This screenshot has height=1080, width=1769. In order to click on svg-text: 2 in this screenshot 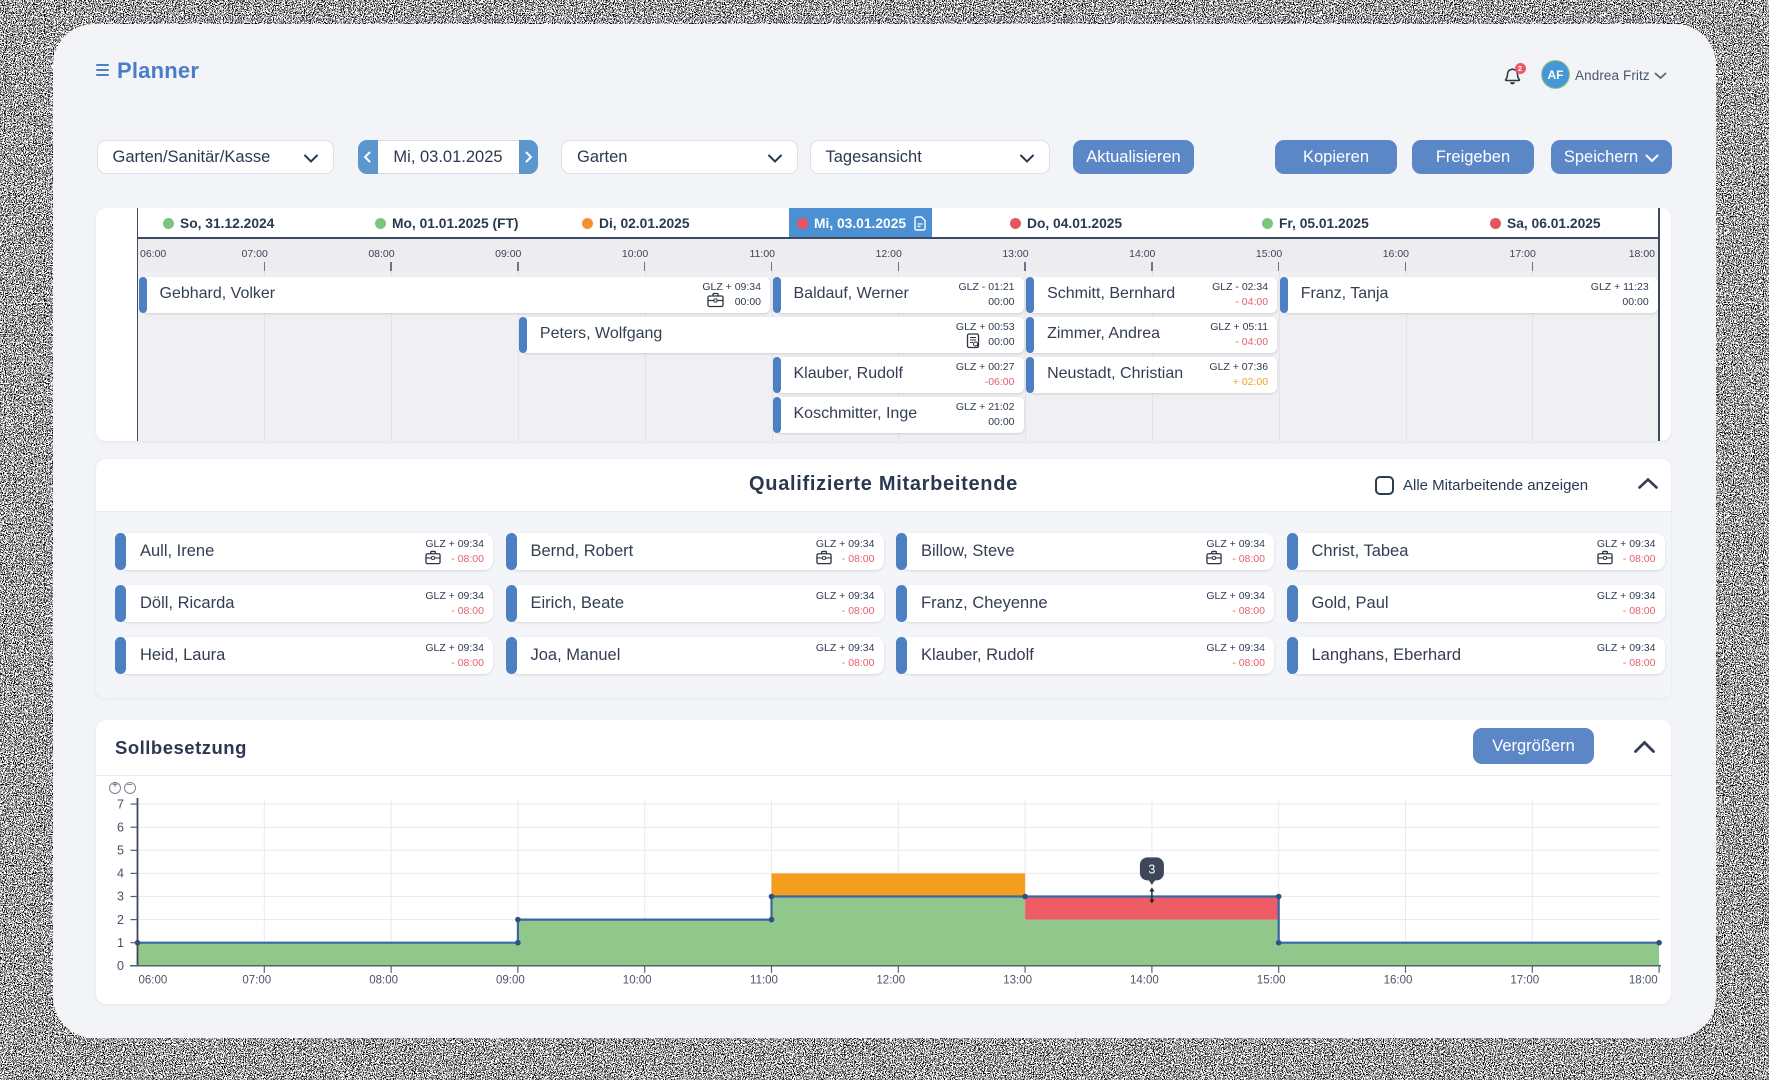, I will do `click(120, 920)`.